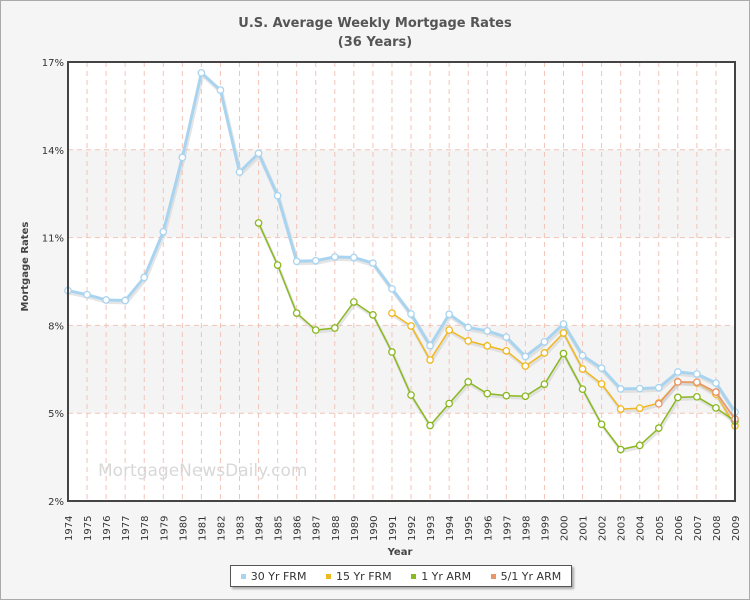  Describe the element at coordinates (69, 528) in the screenshot. I see `x-tick-label: 1974` at that location.